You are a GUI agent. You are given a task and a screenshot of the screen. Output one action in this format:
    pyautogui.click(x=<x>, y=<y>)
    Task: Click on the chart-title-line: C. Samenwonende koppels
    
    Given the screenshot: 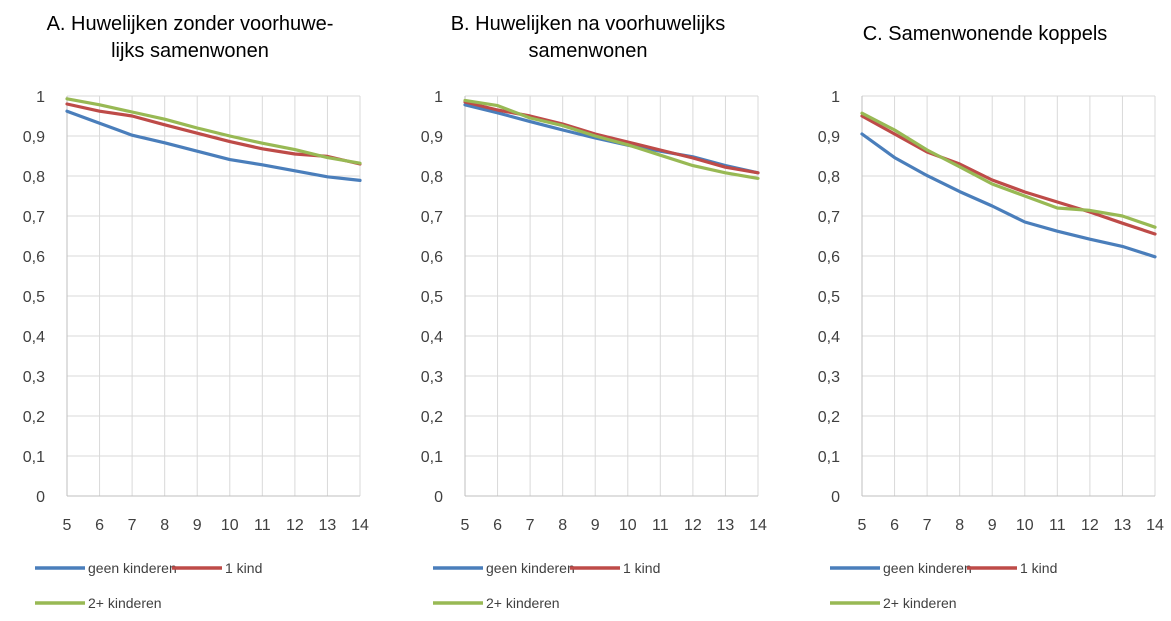 What is the action you would take?
    pyautogui.click(x=985, y=34)
    